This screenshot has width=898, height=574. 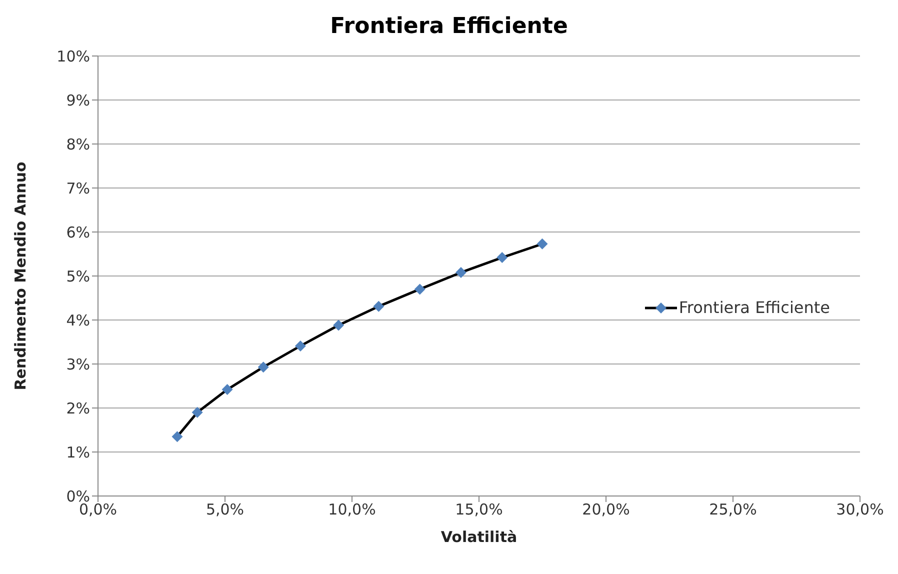 What do you see at coordinates (78, 364) in the screenshot?
I see `y-tick-label: 3%` at bounding box center [78, 364].